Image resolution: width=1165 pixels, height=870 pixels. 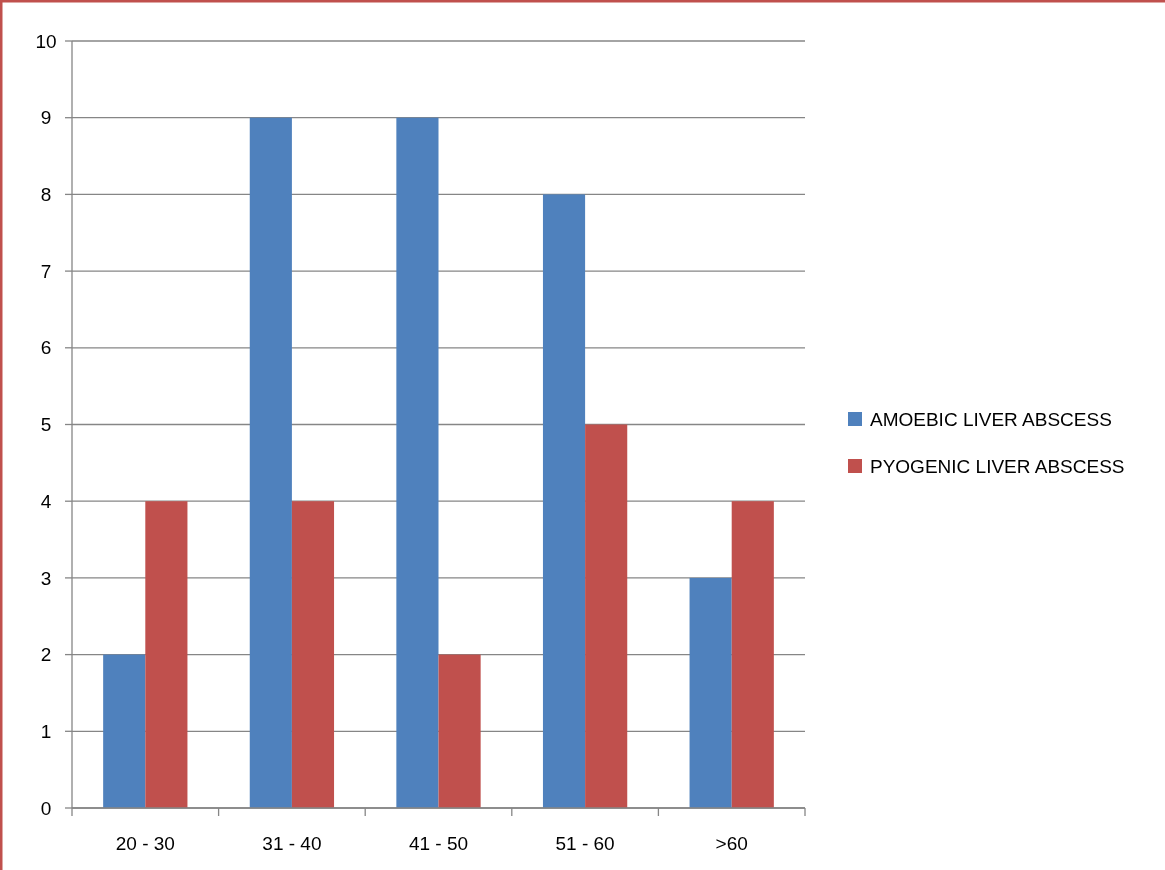 What do you see at coordinates (438, 843) in the screenshot?
I see `x-tick-label: 41 - 50` at bounding box center [438, 843].